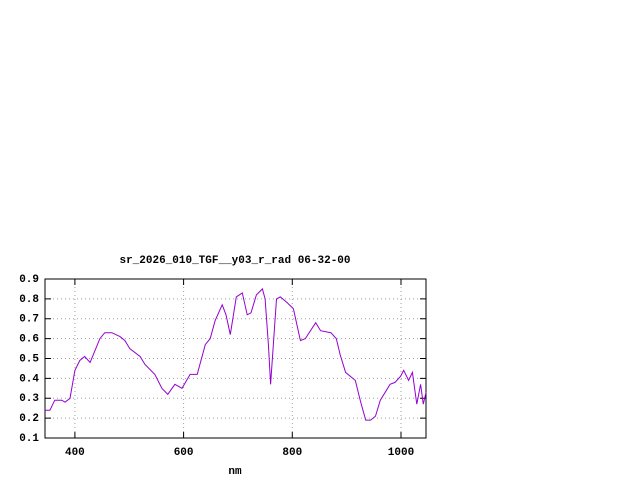 The image size is (640, 480). What do you see at coordinates (29, 379) in the screenshot?
I see `y-tick-label: 0.4` at bounding box center [29, 379].